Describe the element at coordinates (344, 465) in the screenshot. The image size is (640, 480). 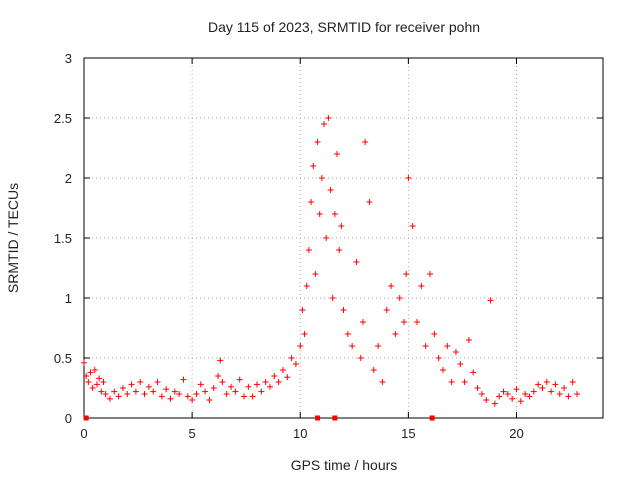
I see `x-axis-label: GPS time / hours` at that location.